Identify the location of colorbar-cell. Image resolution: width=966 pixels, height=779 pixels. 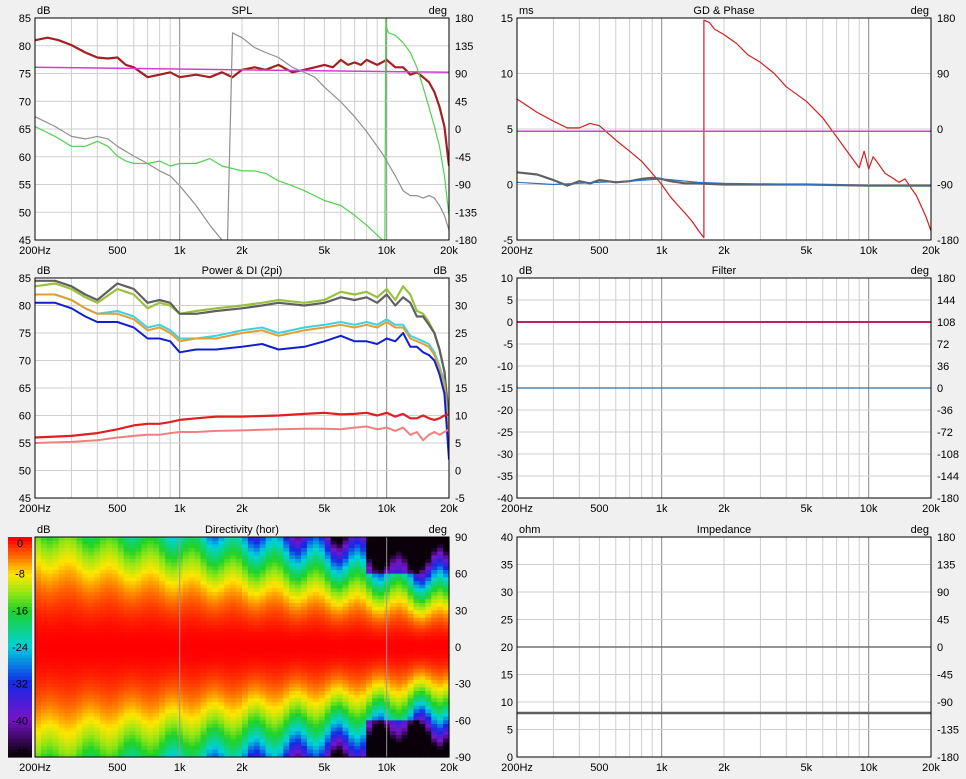
(20, 733).